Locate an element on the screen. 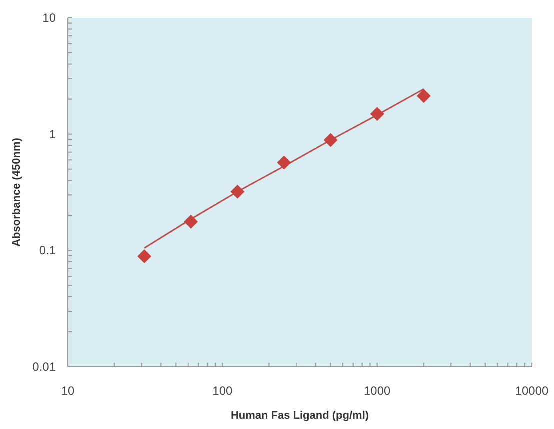 The width and height of the screenshot is (554, 429). y-tick-label: 10 is located at coordinates (49, 18).